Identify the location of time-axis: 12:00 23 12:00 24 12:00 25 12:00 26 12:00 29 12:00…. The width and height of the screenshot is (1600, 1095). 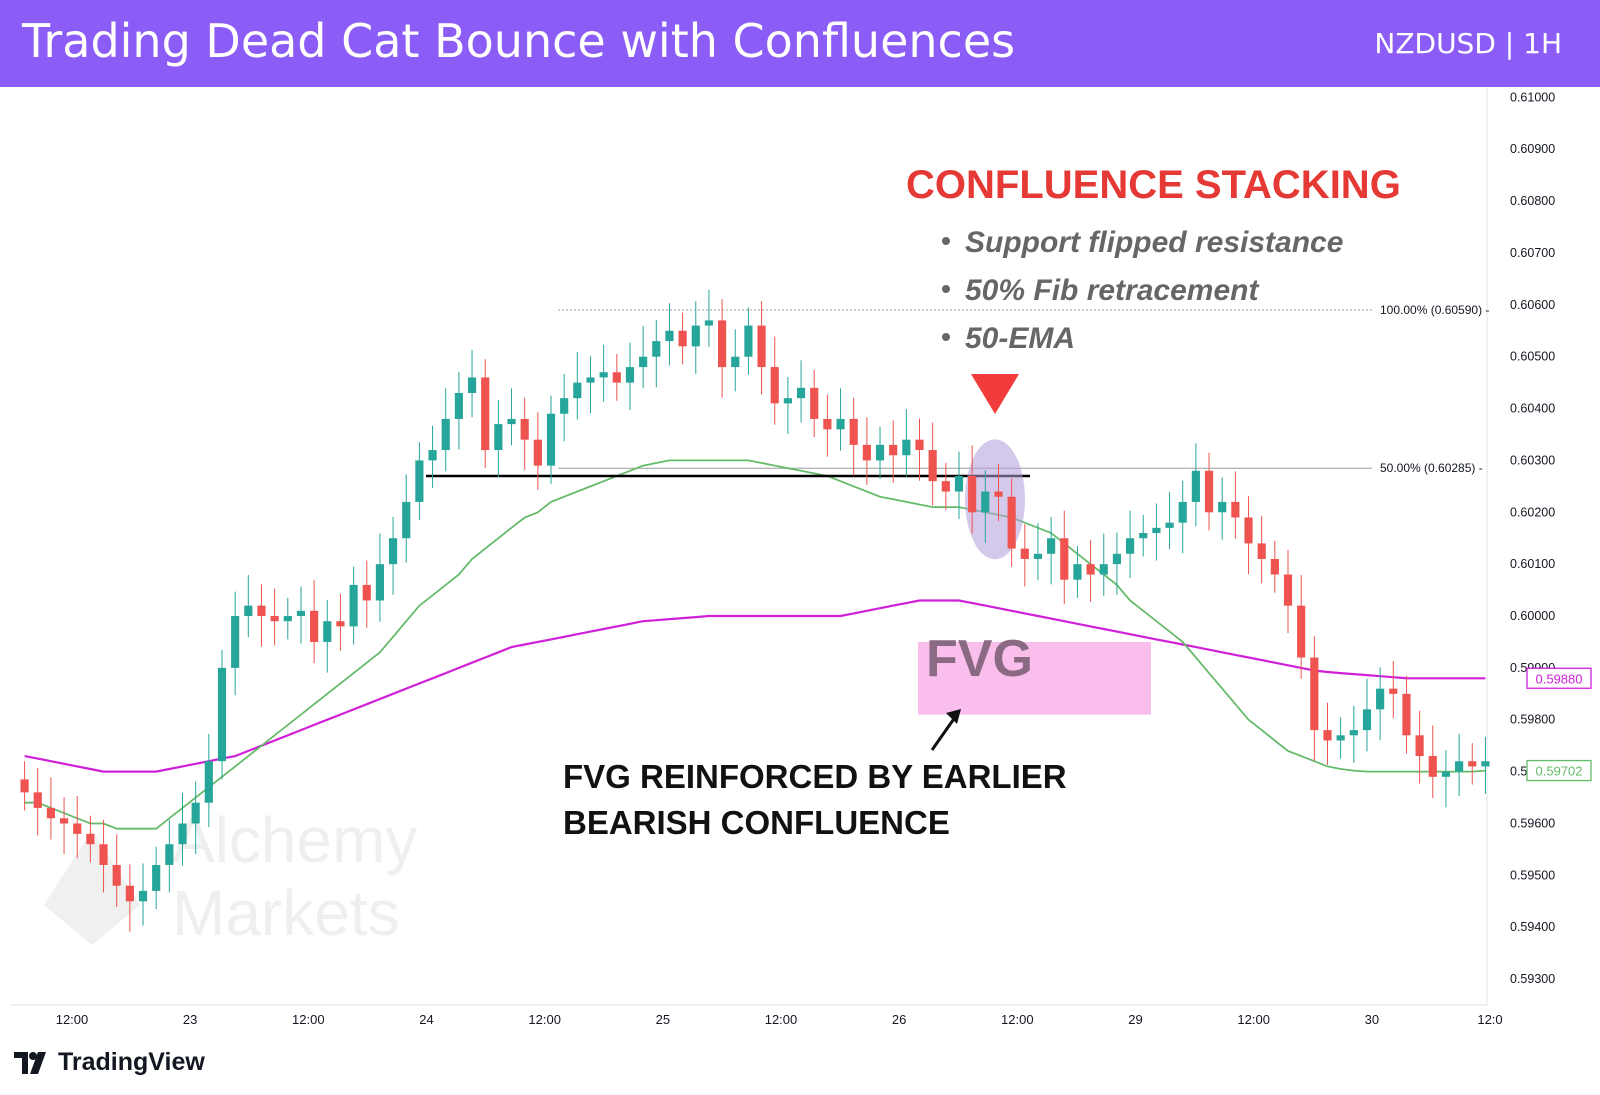
(779, 1019).